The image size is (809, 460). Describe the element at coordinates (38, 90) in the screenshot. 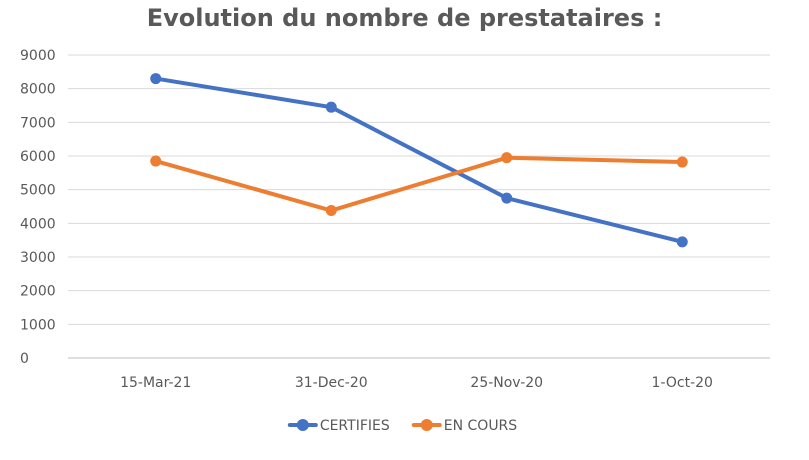

I see `y-tick-label: 8000` at that location.